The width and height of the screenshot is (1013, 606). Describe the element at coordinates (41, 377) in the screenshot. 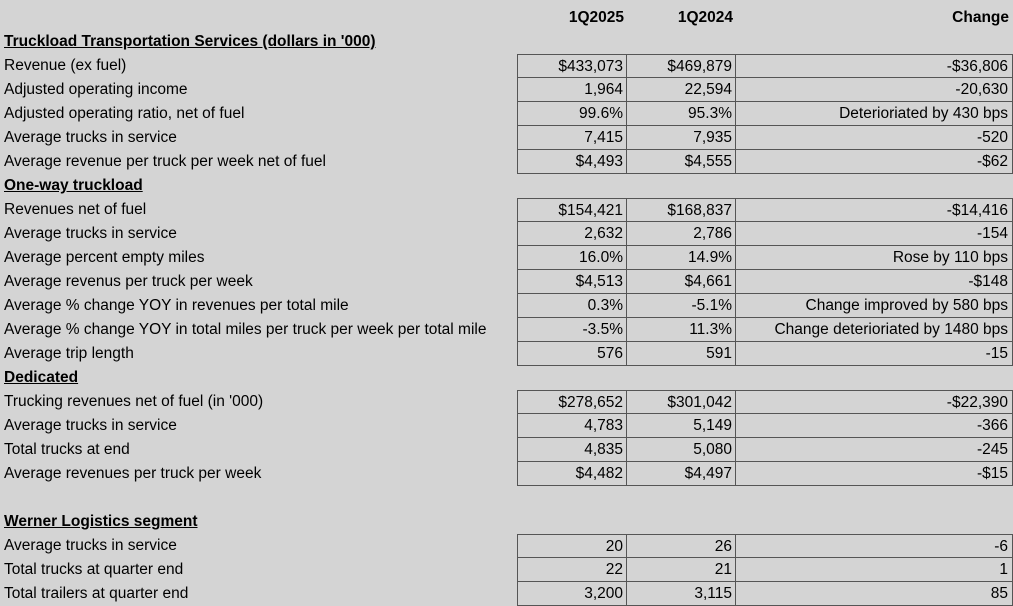

I see `section-title-dedicated: Dedicated` at that location.